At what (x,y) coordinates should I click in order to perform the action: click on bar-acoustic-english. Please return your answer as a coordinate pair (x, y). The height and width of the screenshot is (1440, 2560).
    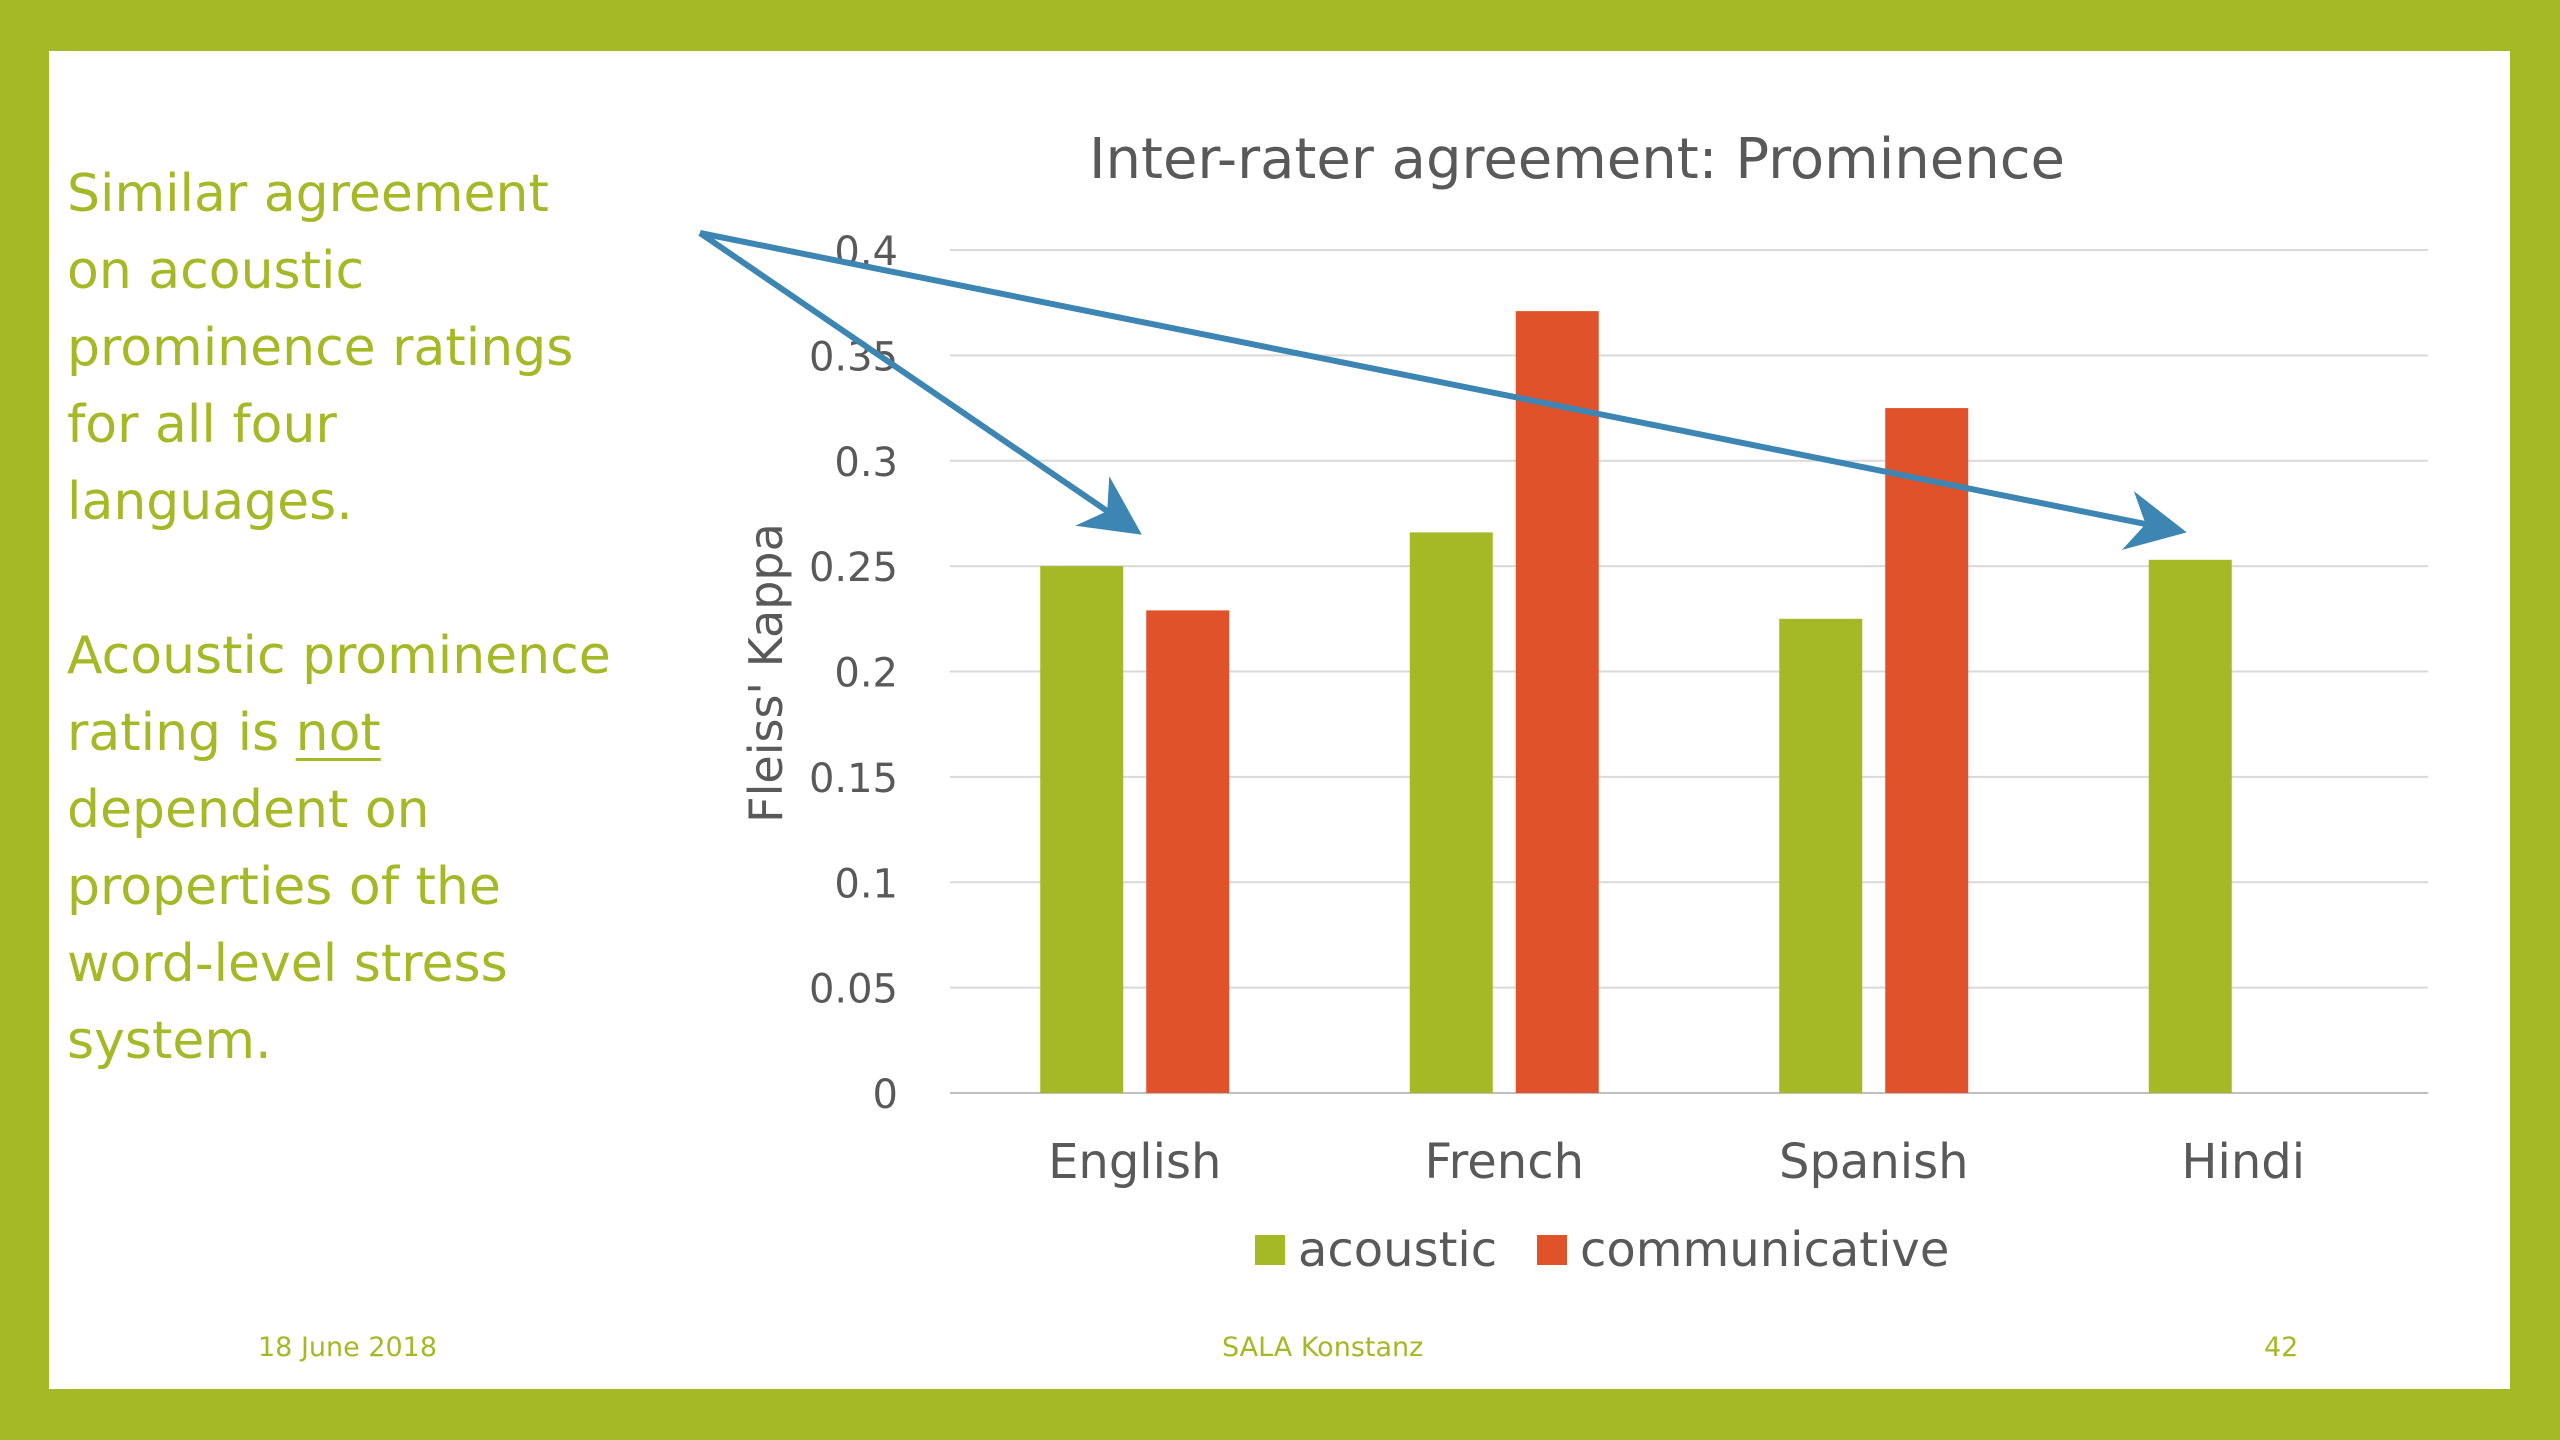
    Looking at the image, I should click on (1082, 829).